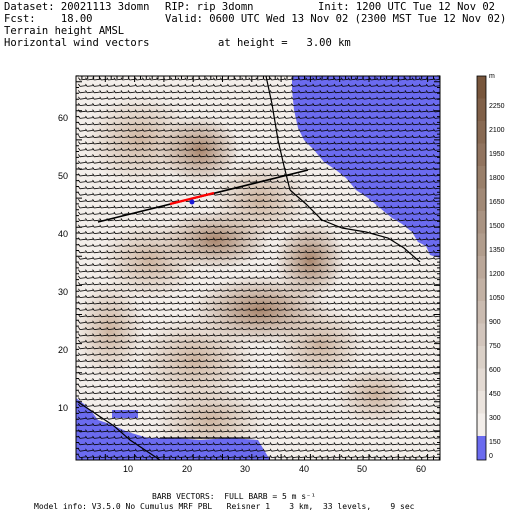 The width and height of the screenshot is (512, 512). I want to click on color-bar-label: 1950, so click(497, 154).